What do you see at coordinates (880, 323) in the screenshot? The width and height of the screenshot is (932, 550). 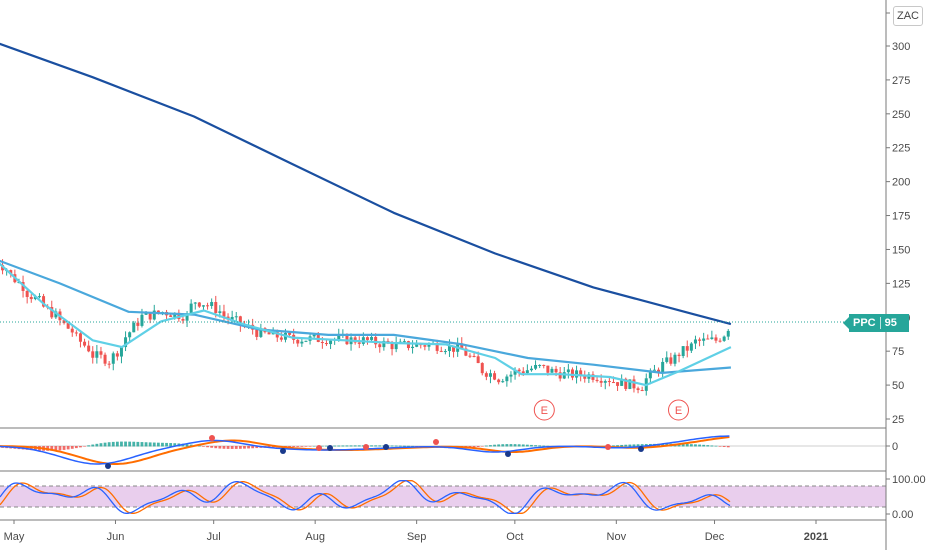 I see `price-tag-separator` at bounding box center [880, 323].